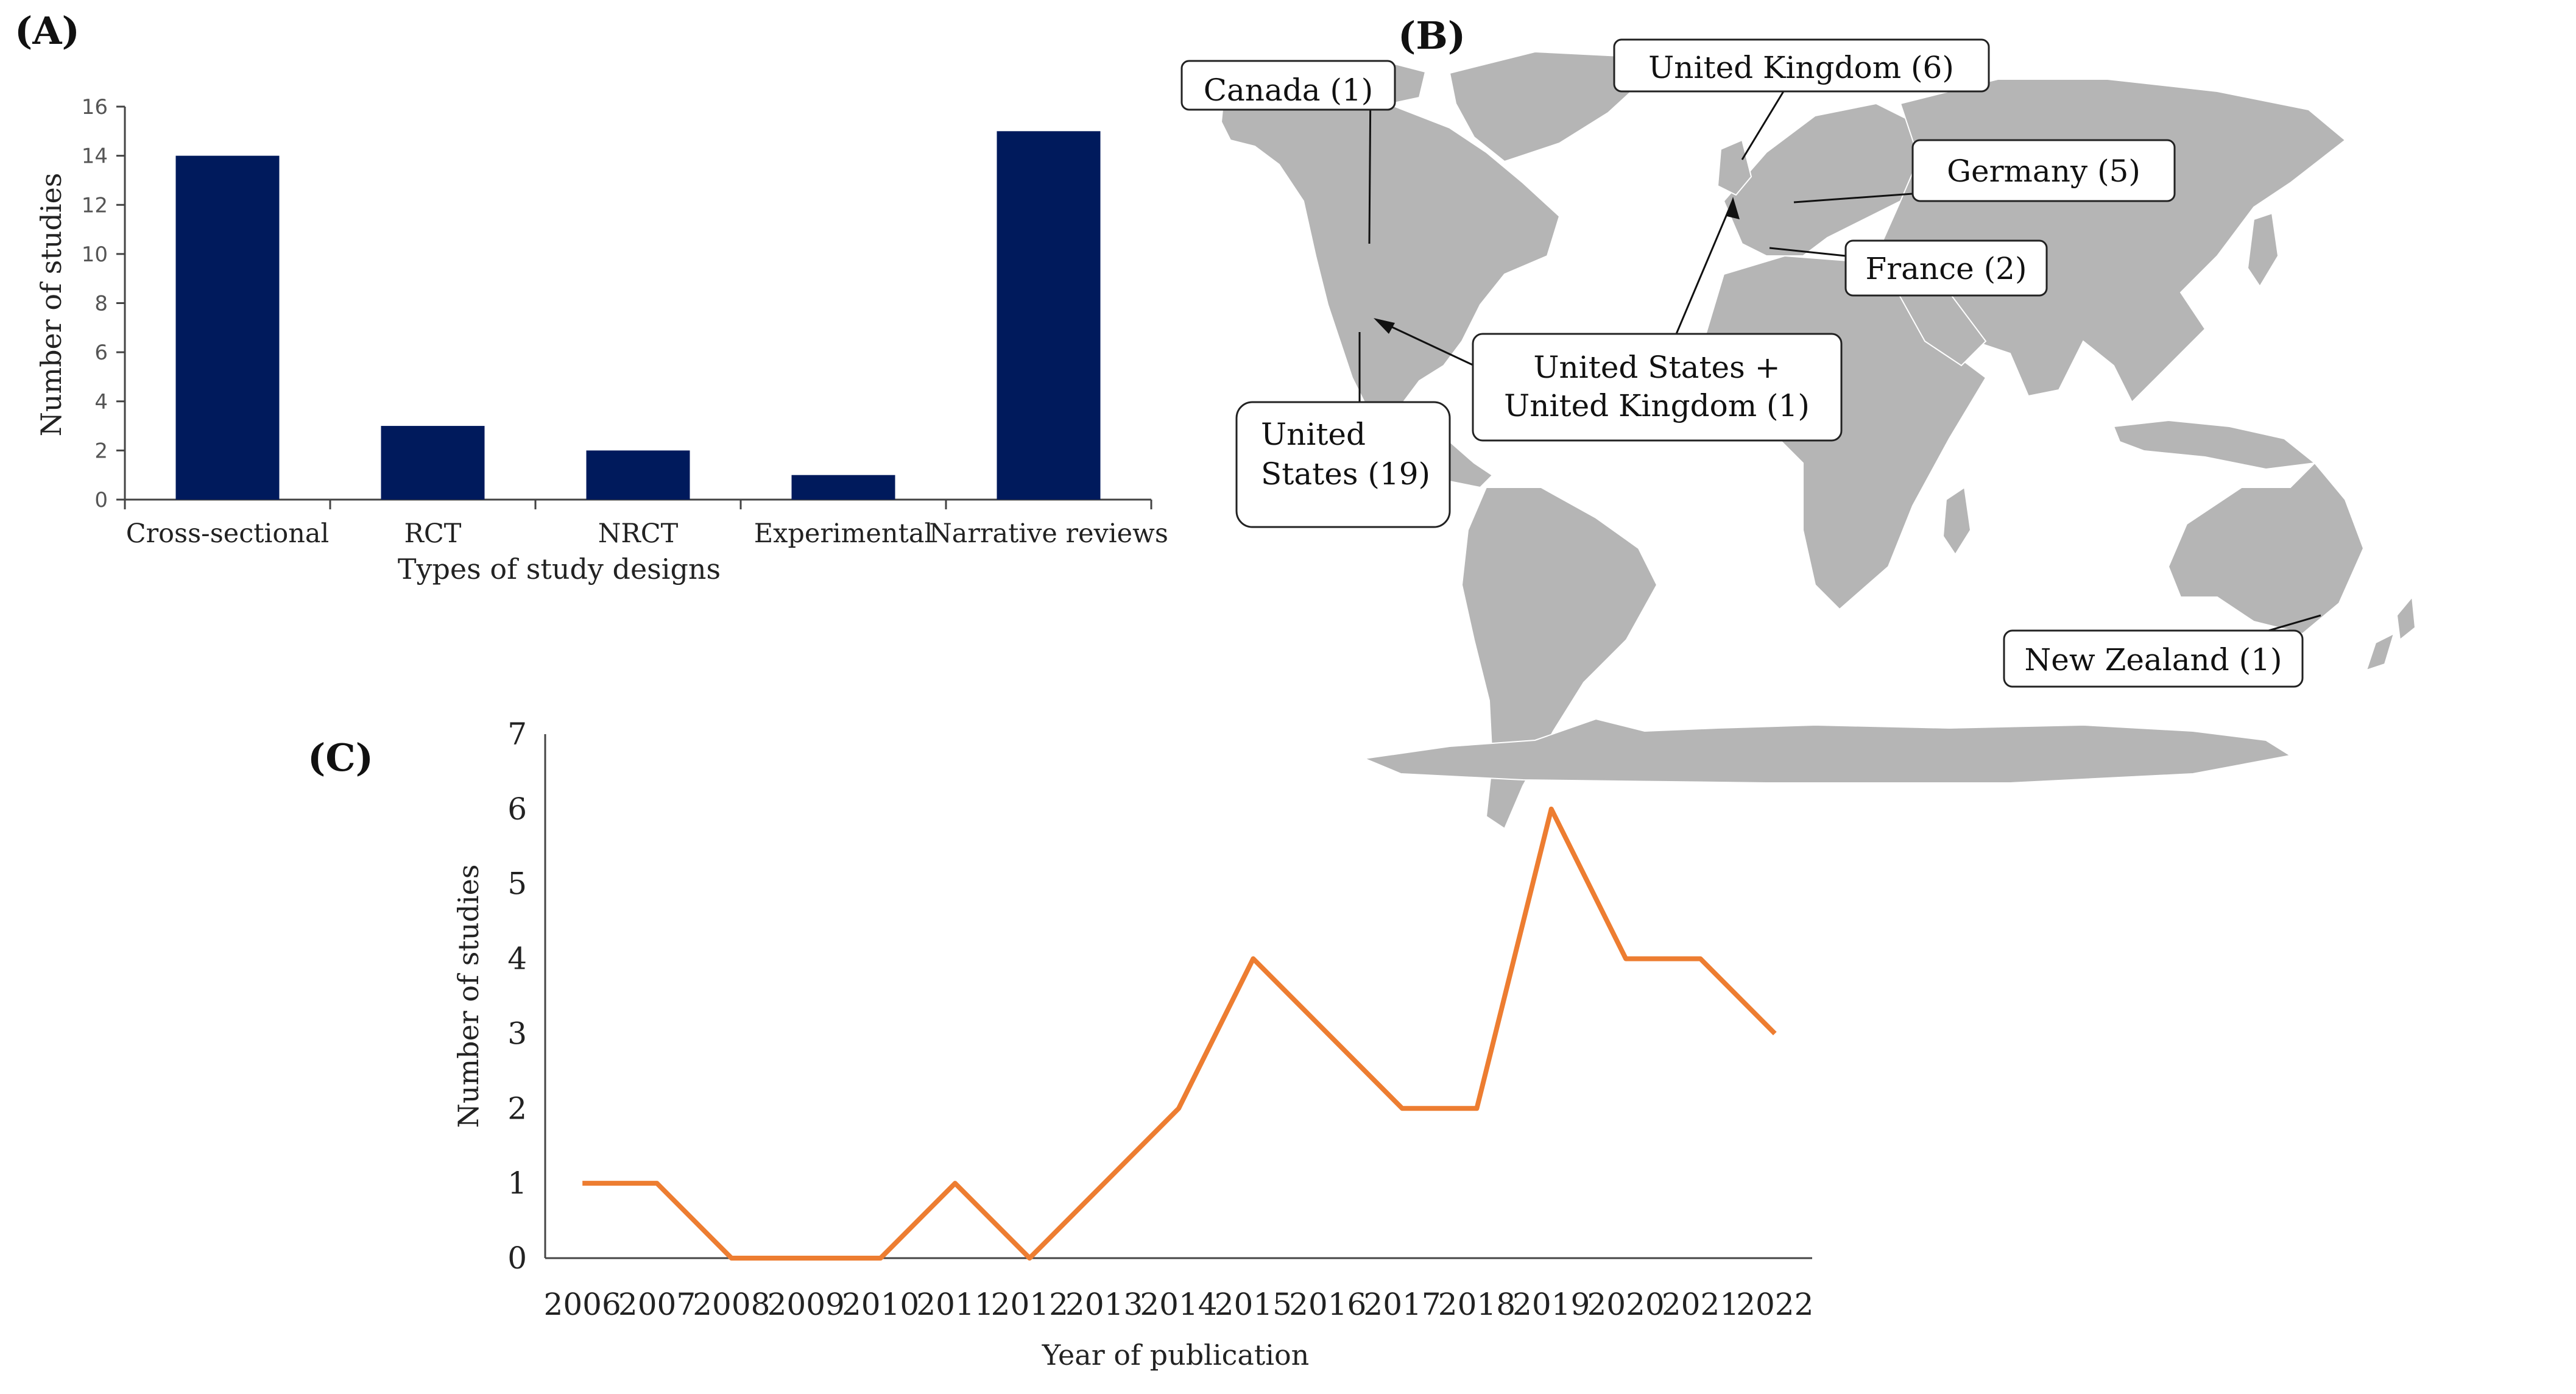 The height and width of the screenshot is (1394, 2576). What do you see at coordinates (468, 996) in the screenshot?
I see `panel-c-y-axis-title: Number of studies` at bounding box center [468, 996].